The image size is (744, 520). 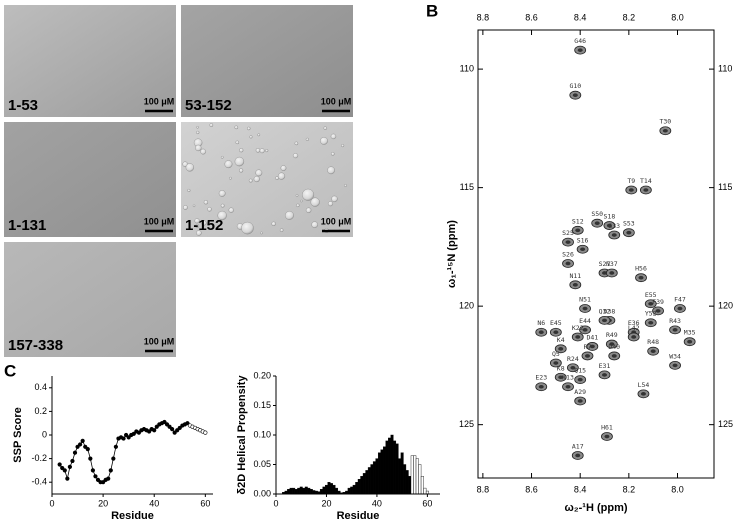 I want to click on x-tick-label: 8.0, so click(x=677, y=17).